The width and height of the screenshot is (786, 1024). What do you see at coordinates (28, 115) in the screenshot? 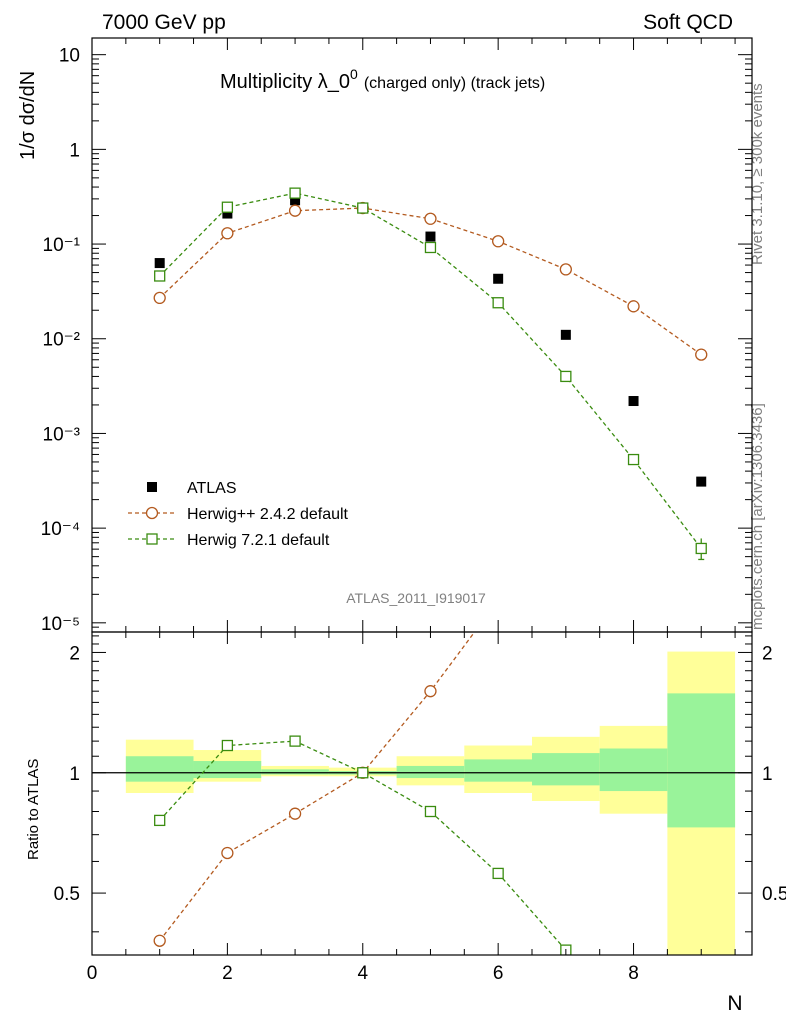
I see `y-axis-label: 1/σ dσ/dN` at bounding box center [28, 115].